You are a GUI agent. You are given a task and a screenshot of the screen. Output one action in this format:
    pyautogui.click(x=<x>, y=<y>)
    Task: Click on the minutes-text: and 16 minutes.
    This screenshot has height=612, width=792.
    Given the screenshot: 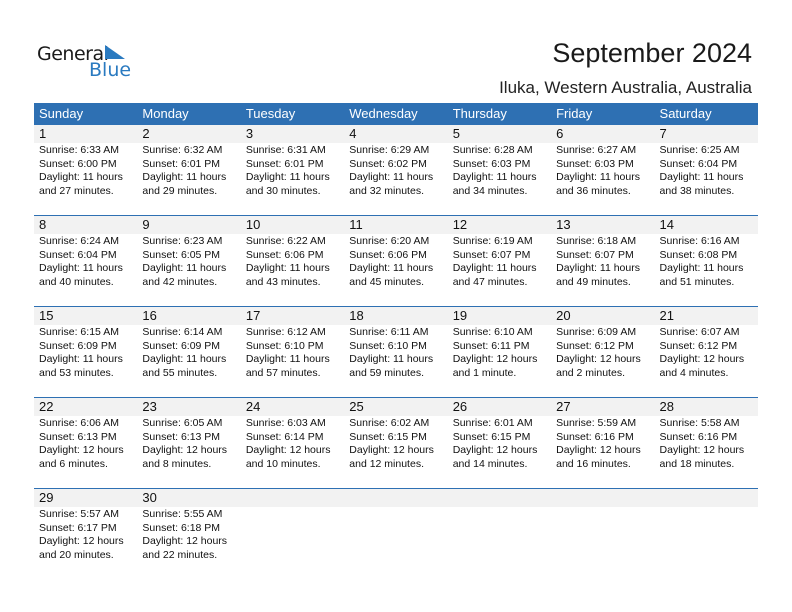 What is the action you would take?
    pyautogui.click(x=593, y=463)
    